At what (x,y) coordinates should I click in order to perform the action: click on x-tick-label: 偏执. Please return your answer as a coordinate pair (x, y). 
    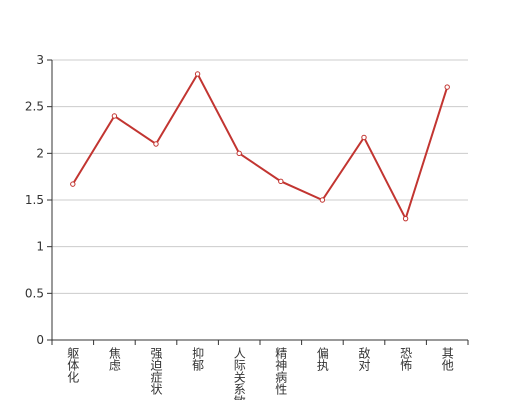
    Looking at the image, I should click on (322, 359).